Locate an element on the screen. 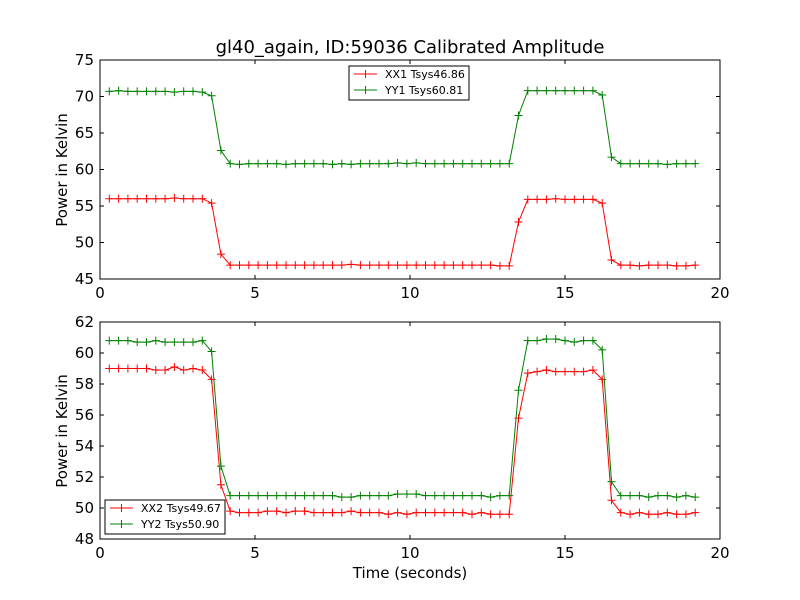 Image resolution: width=800 pixels, height=600 pixels. y-tick-label: 50 is located at coordinates (84, 243).